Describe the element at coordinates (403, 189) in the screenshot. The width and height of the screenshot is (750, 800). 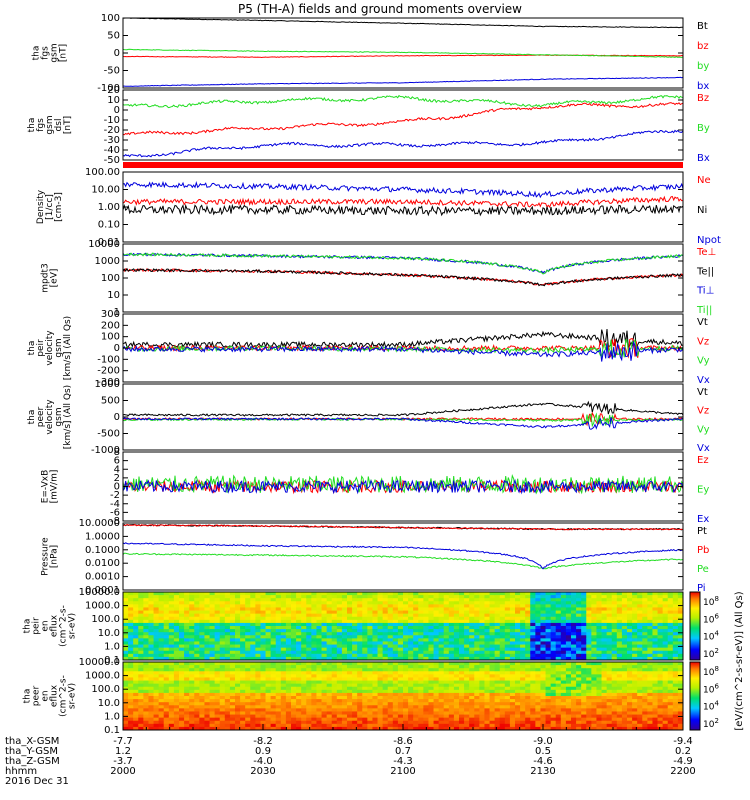
I see `trace-npot` at that location.